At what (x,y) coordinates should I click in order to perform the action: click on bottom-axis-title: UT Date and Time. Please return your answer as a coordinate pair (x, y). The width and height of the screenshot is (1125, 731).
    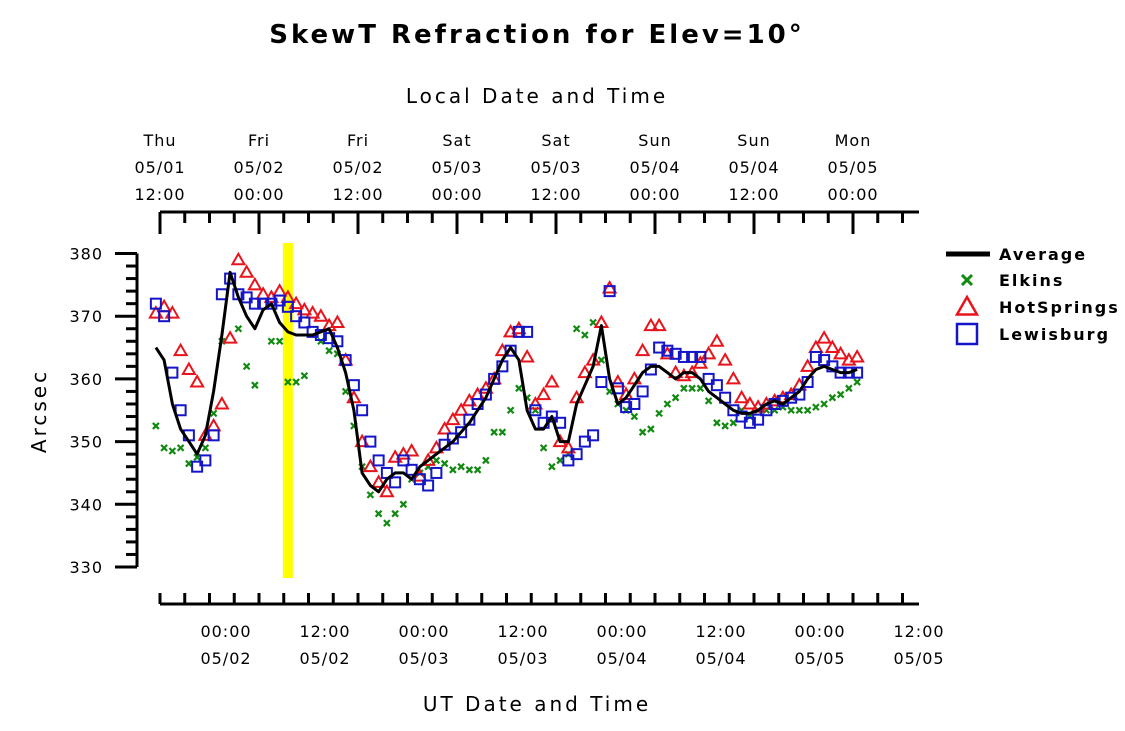
    Looking at the image, I should click on (537, 704).